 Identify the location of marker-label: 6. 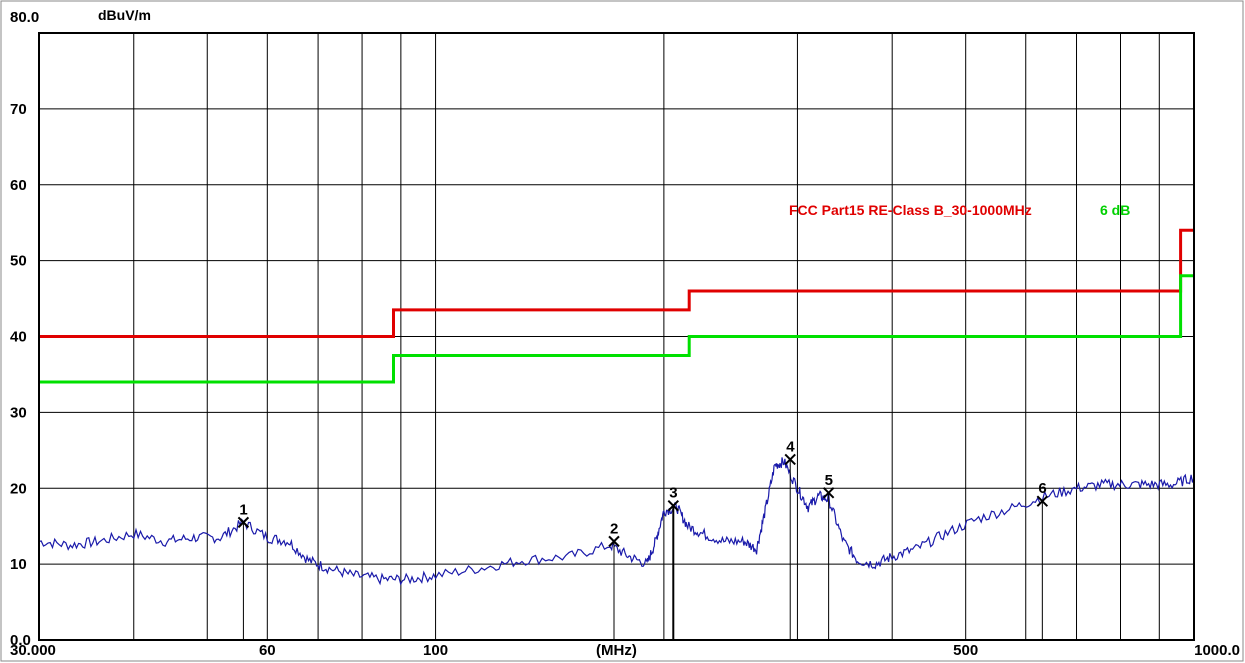
(1042, 488).